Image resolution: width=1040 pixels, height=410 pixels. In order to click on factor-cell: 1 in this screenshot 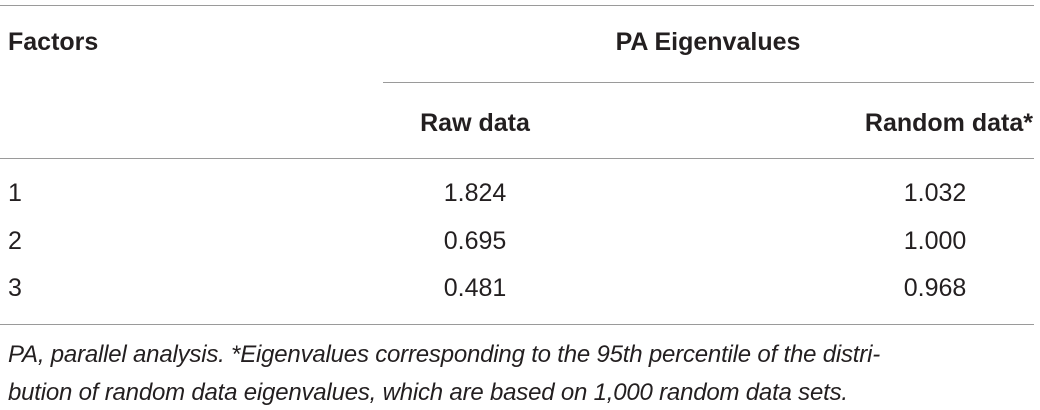, I will do `click(15, 193)`.